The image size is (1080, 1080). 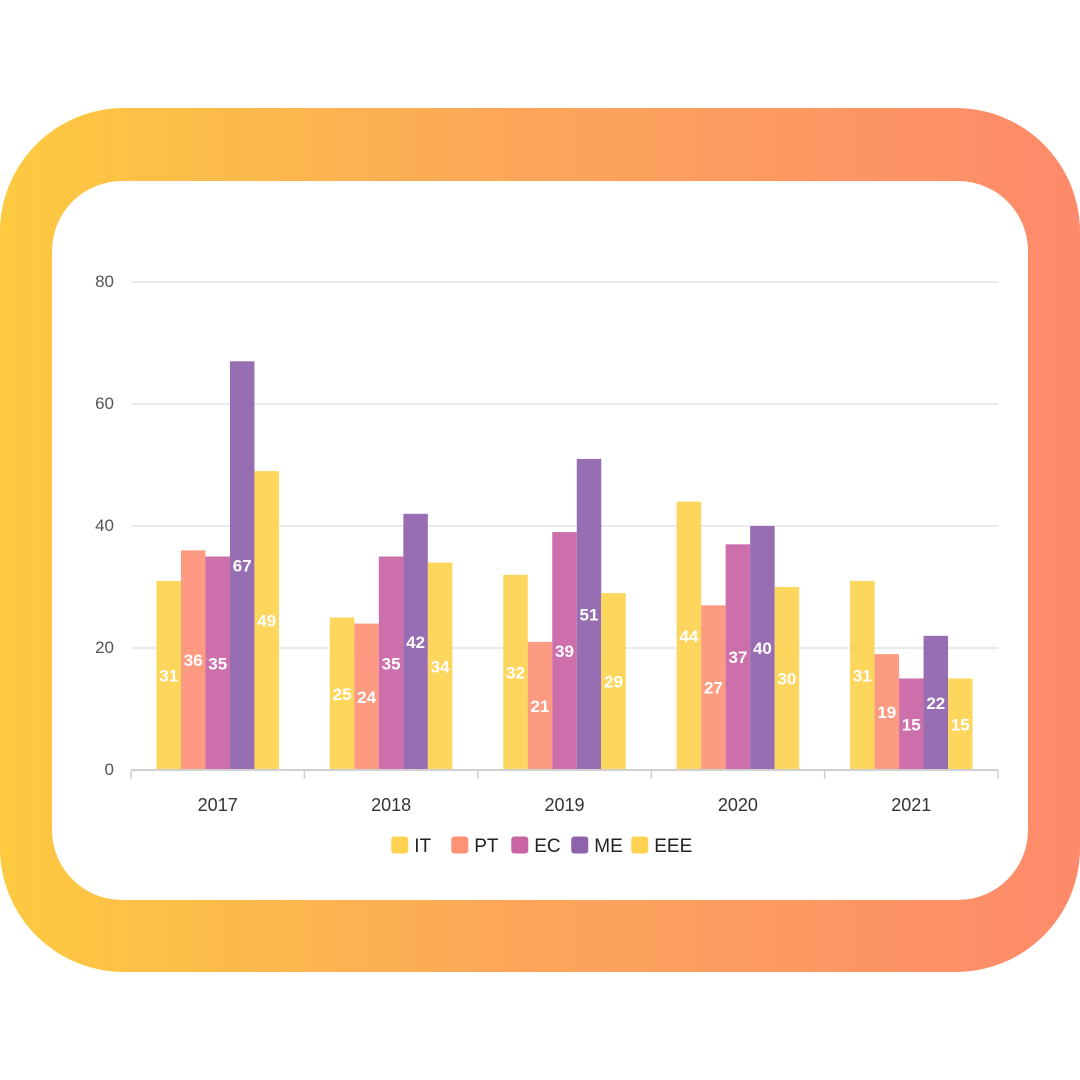 I want to click on legend-item-ec: EC, so click(x=536, y=846).